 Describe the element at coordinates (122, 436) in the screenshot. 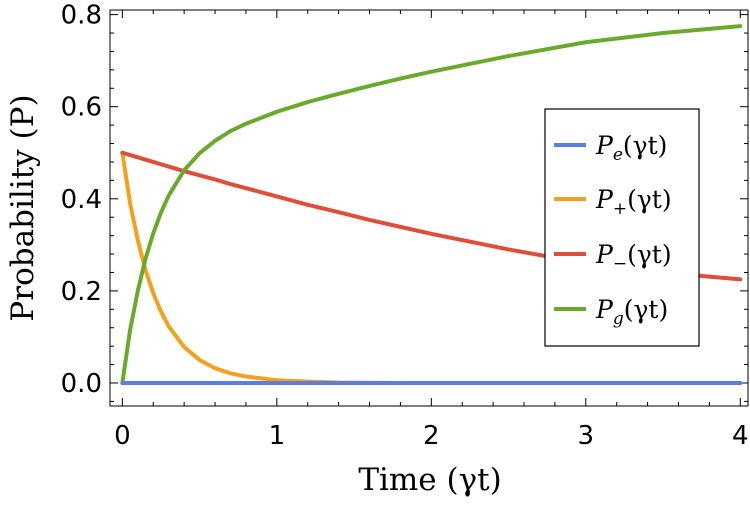

I see `x-tick-label: 0` at that location.